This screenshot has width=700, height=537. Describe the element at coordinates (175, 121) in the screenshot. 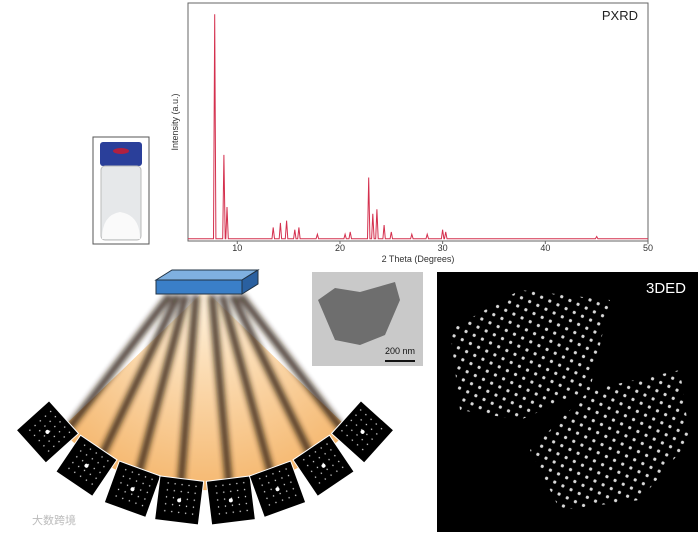

I see `y-axis-label: Intensity (a.u.)` at that location.